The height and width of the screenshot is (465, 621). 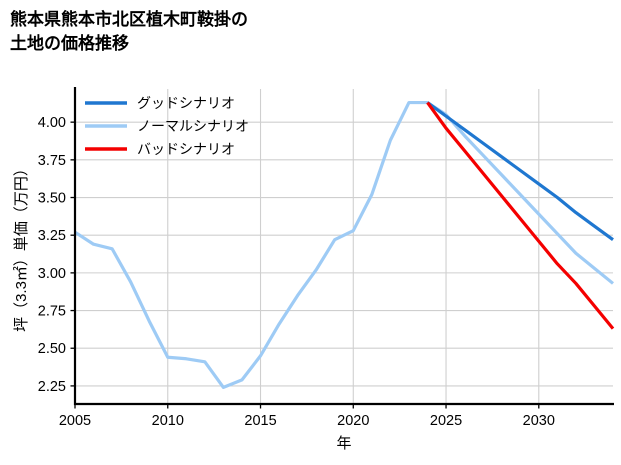 What do you see at coordinates (353, 421) in the screenshot?
I see `x-tick-label: 2020` at bounding box center [353, 421].